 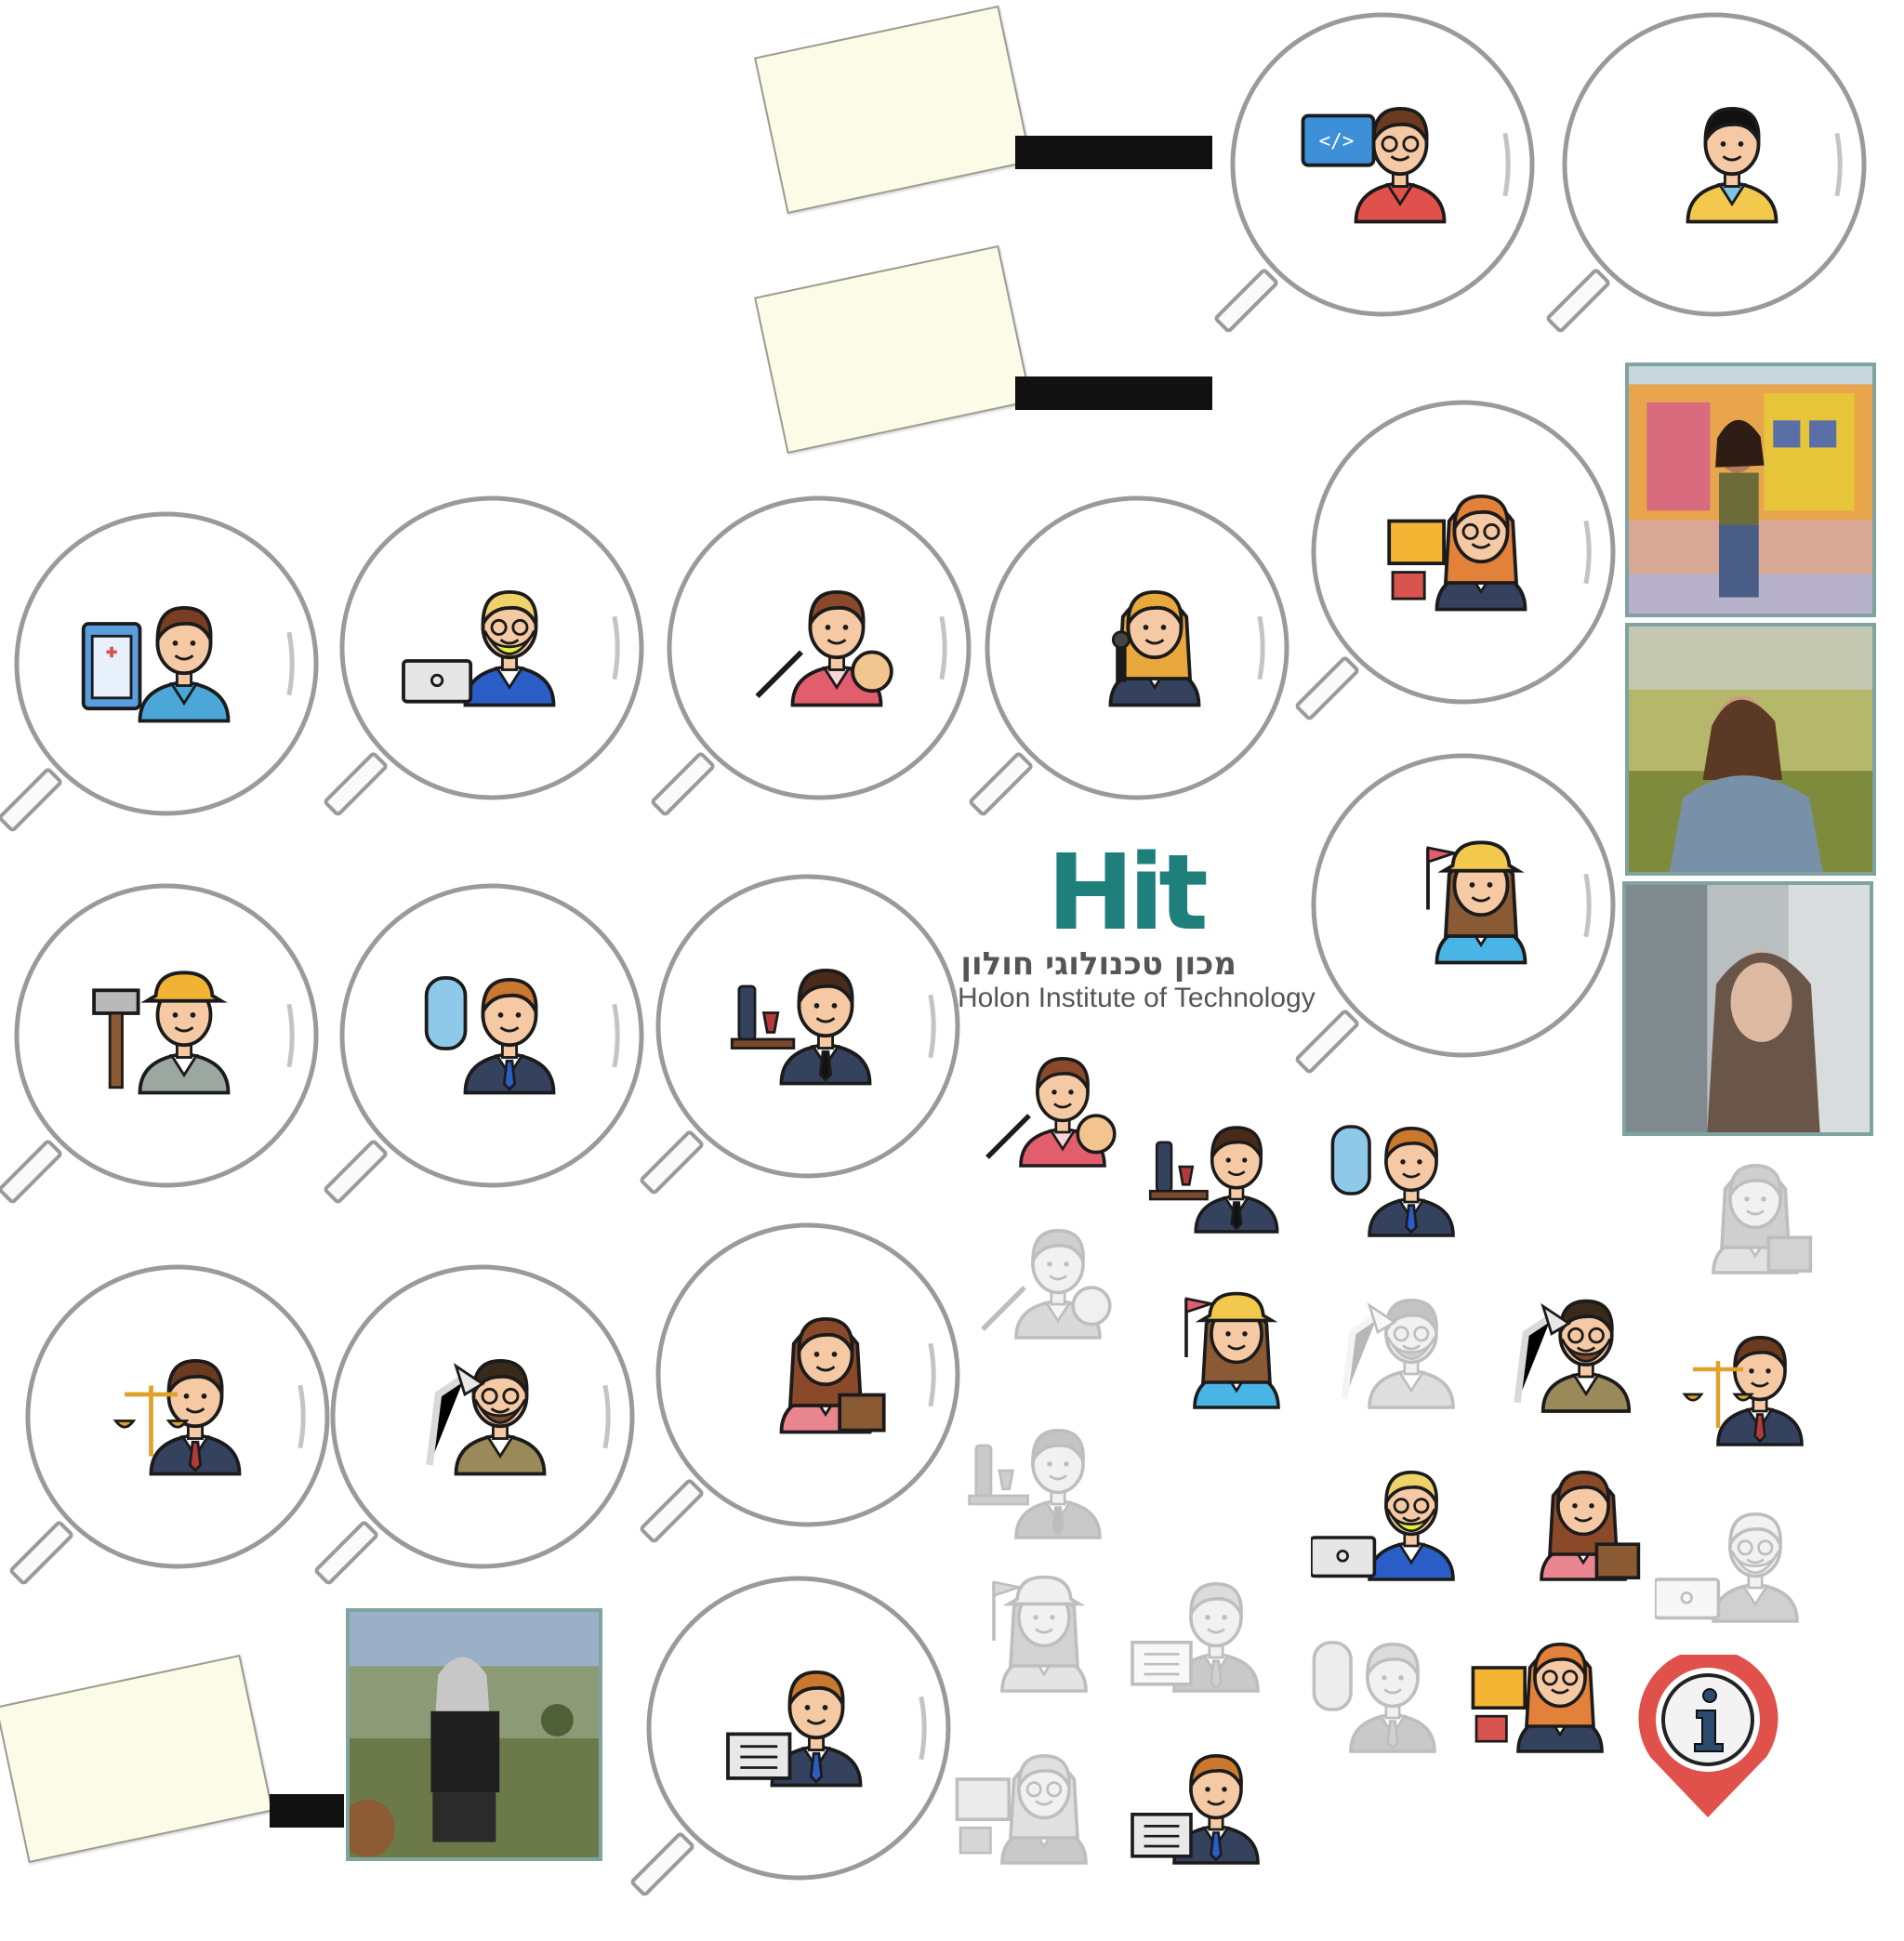 I want to click on logo-english-name: Holon Institute of Technology, so click(x=1137, y=998).